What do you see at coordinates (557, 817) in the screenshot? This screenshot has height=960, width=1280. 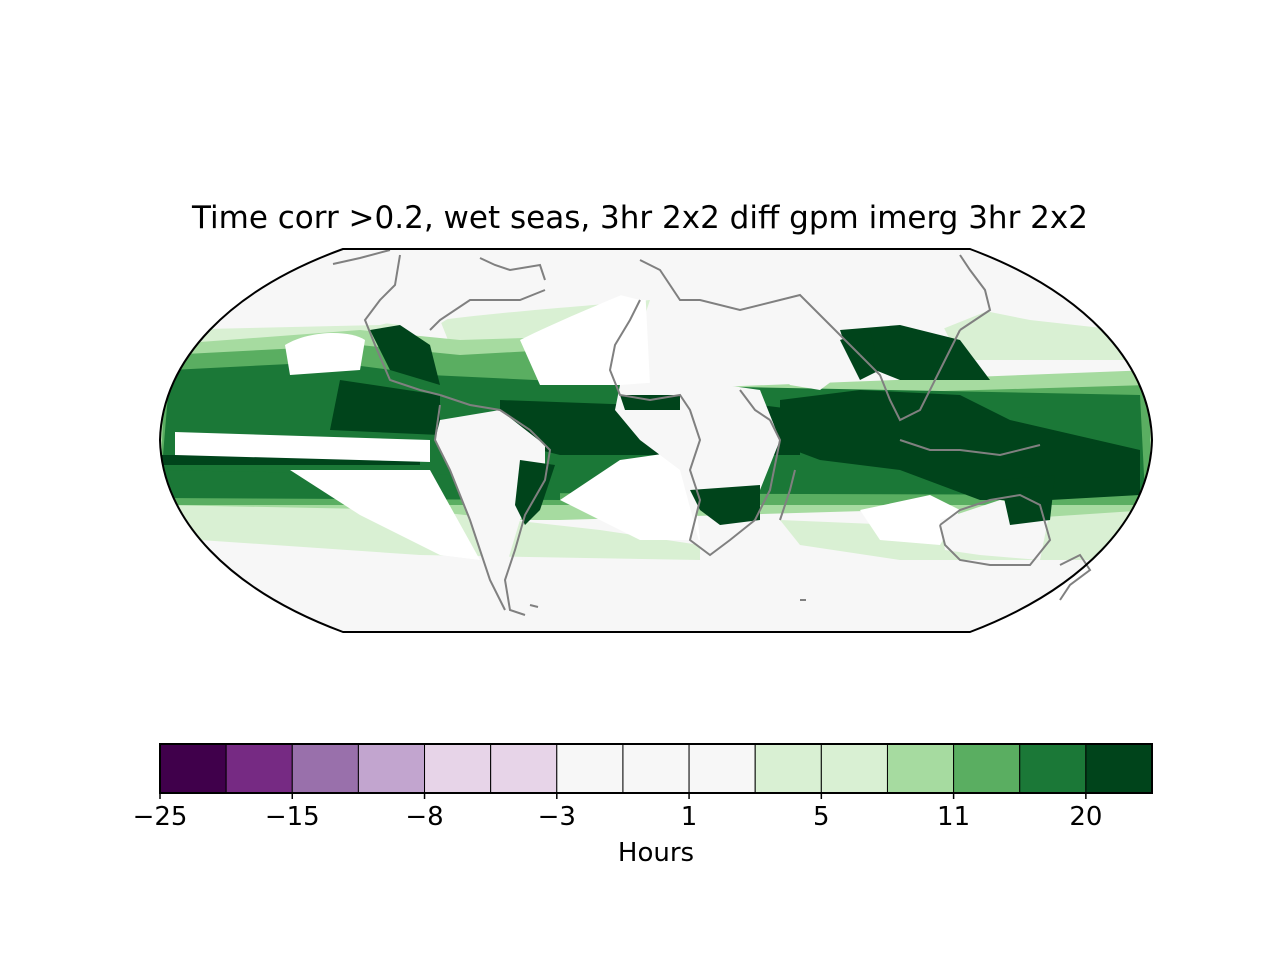 I see `colorbar-tick-label: −3` at bounding box center [557, 817].